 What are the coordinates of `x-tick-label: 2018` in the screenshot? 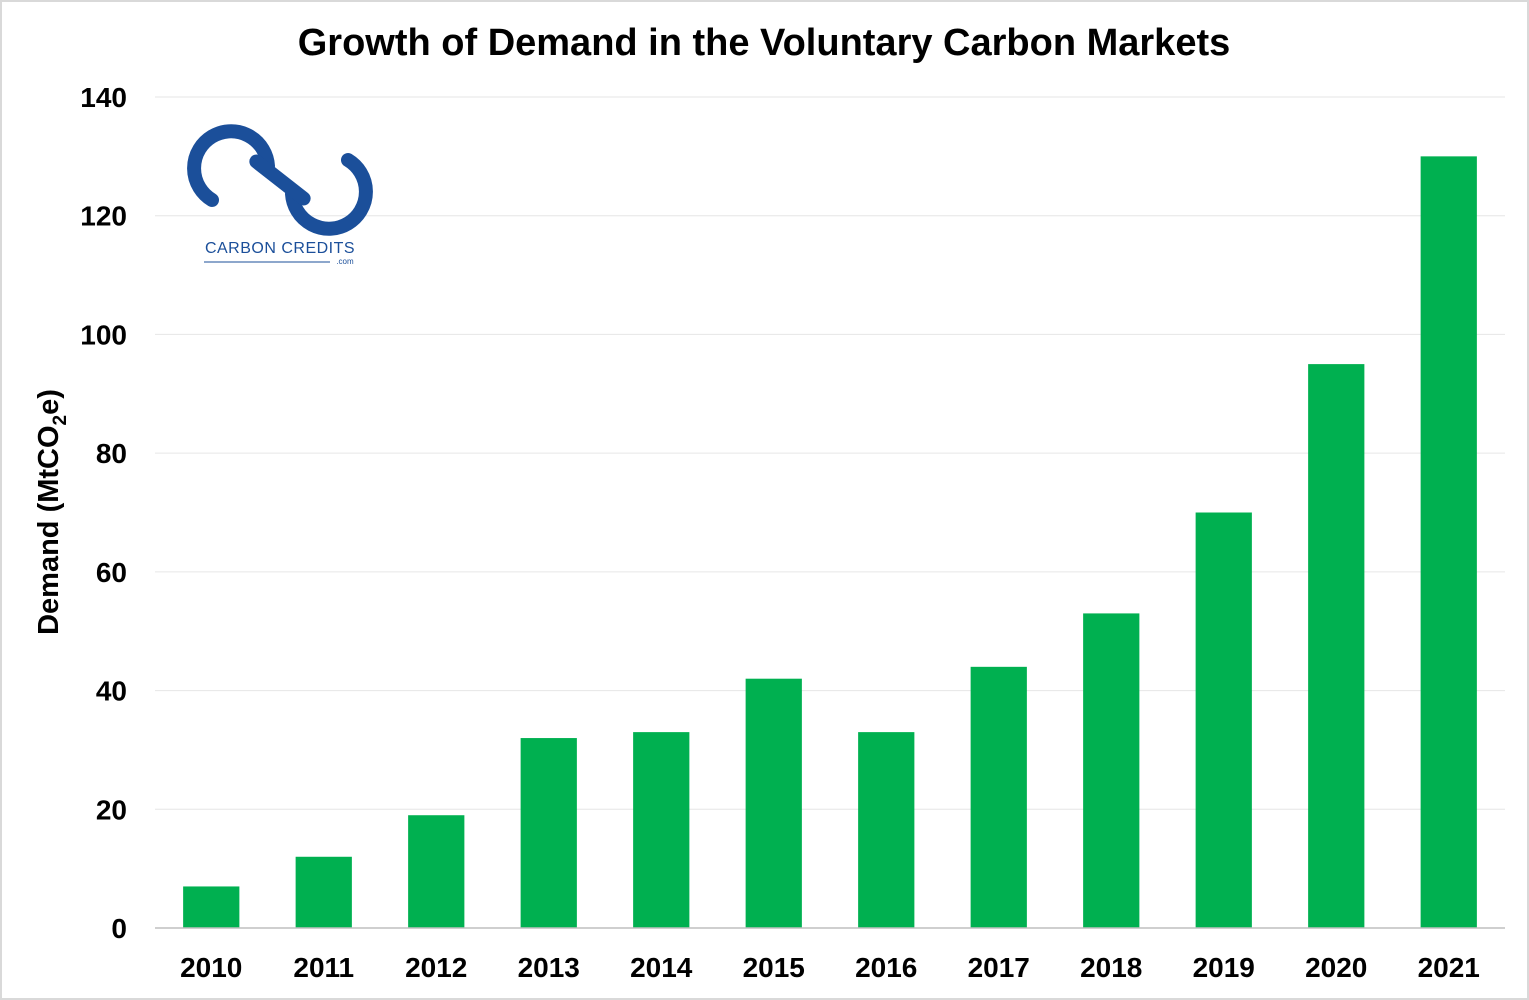 It's located at (1111, 967).